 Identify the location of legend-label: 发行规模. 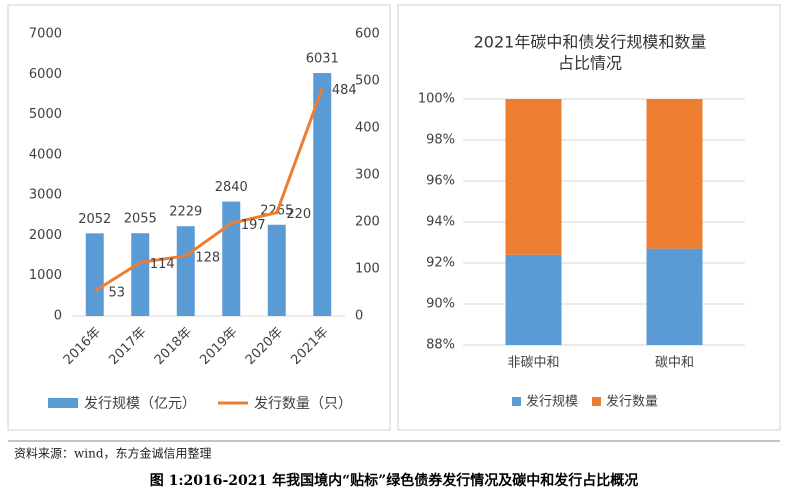
(552, 402).